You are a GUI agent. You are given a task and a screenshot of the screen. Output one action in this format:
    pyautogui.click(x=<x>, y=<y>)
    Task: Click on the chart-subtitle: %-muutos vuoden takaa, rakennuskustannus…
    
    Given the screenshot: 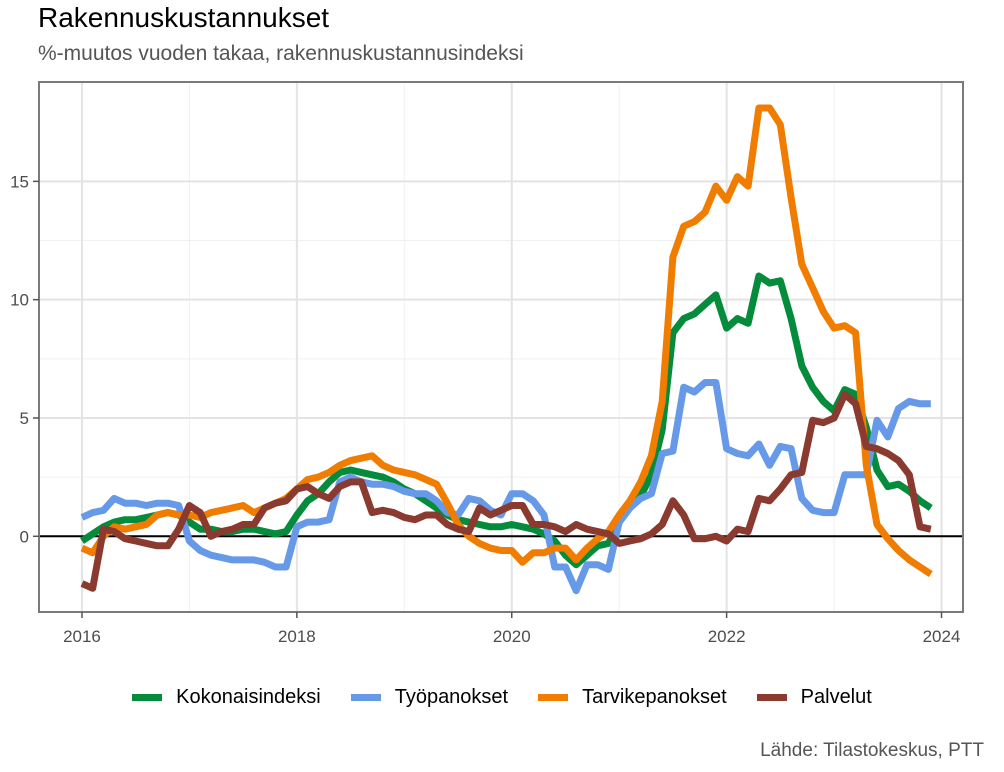 What is the action you would take?
    pyautogui.click(x=281, y=53)
    